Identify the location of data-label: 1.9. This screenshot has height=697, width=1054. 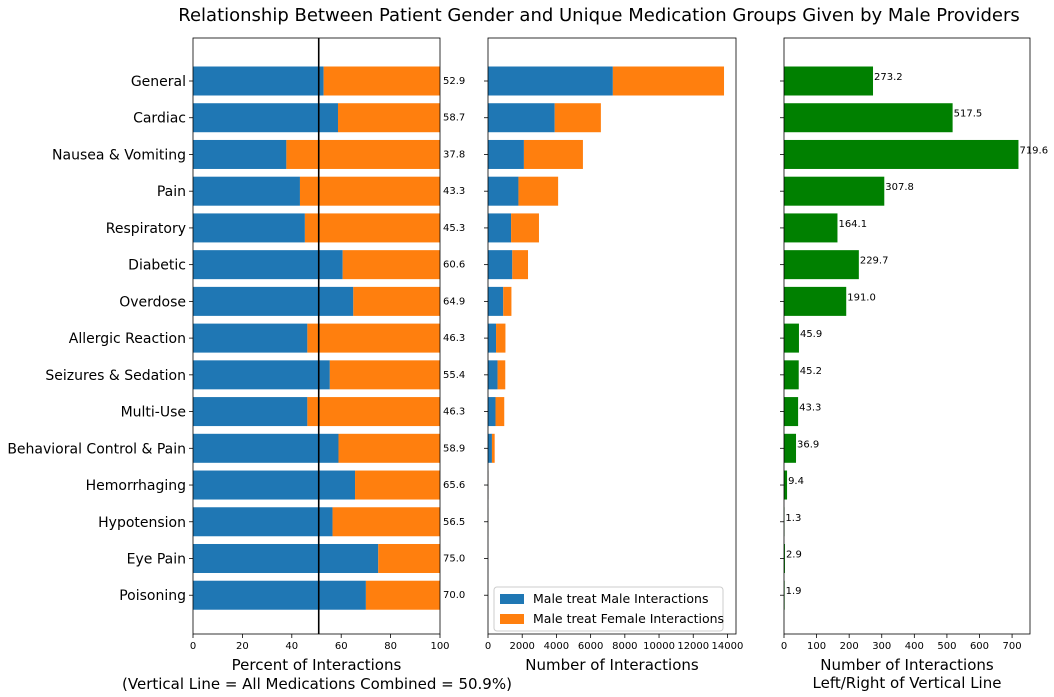
(794, 591).